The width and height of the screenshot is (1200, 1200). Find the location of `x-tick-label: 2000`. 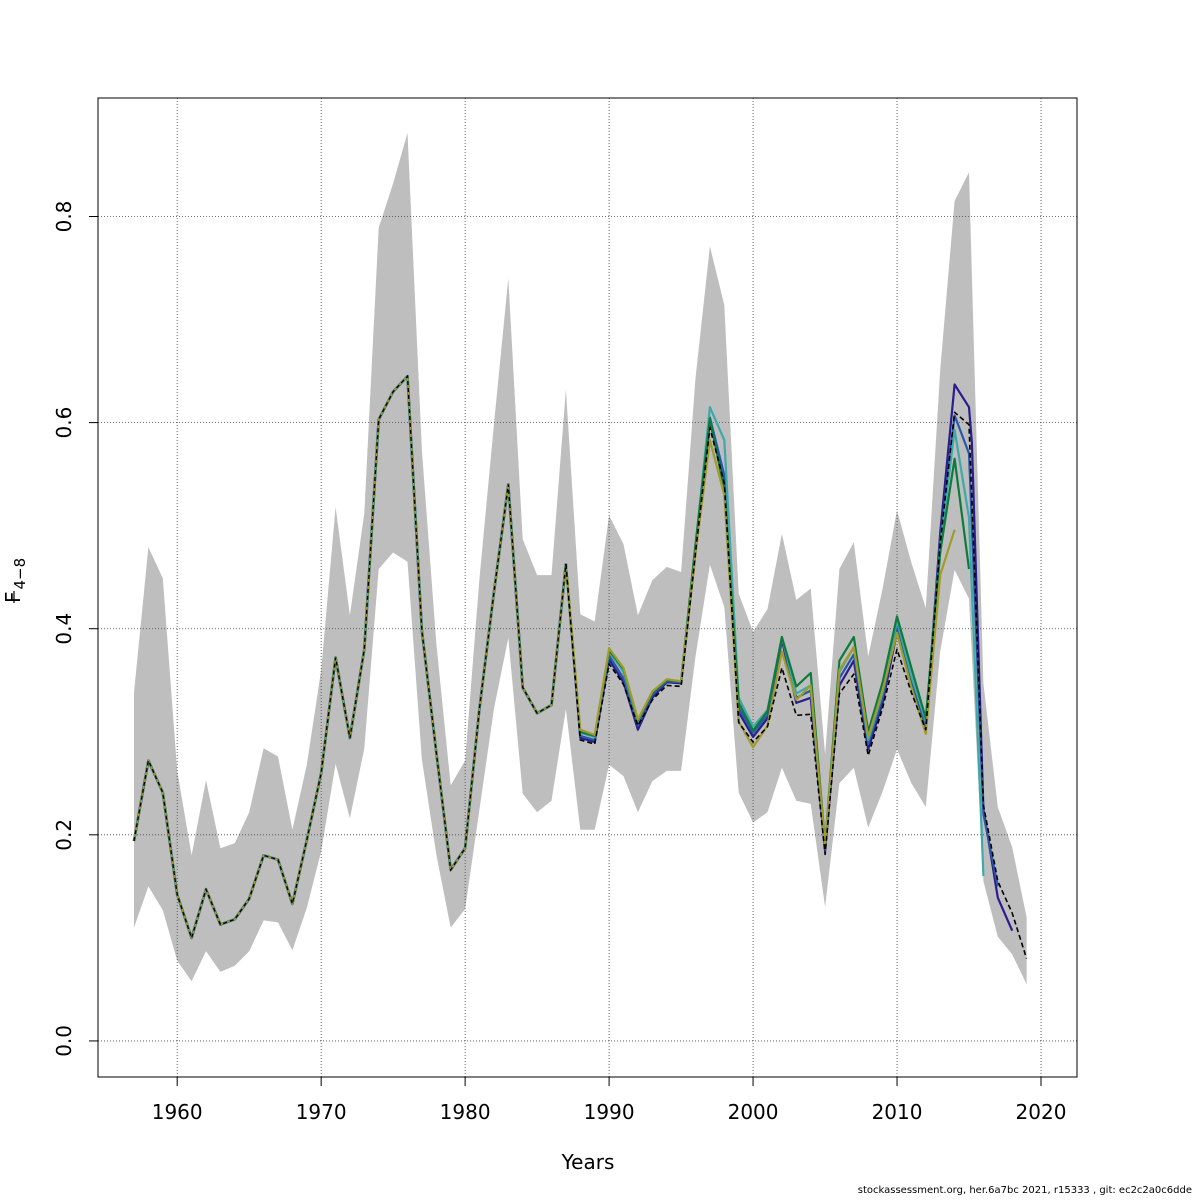

x-tick-label: 2000 is located at coordinates (753, 1112).